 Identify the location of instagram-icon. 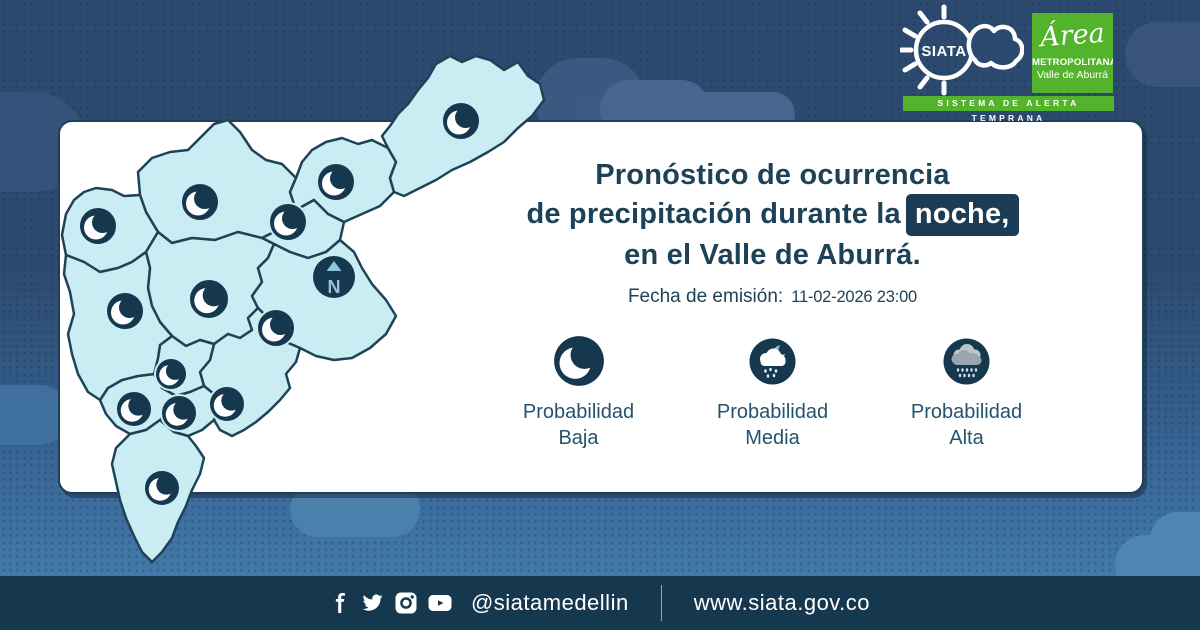
(406, 603).